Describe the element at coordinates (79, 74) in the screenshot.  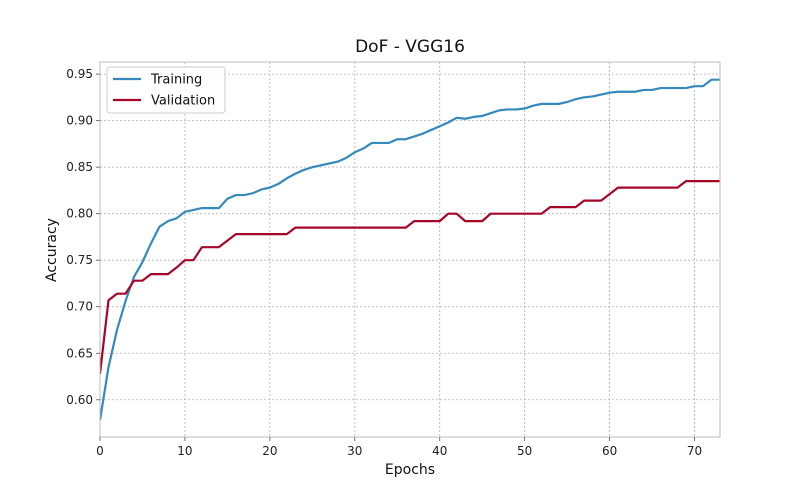
I see `y-tick-label: 0.95` at that location.